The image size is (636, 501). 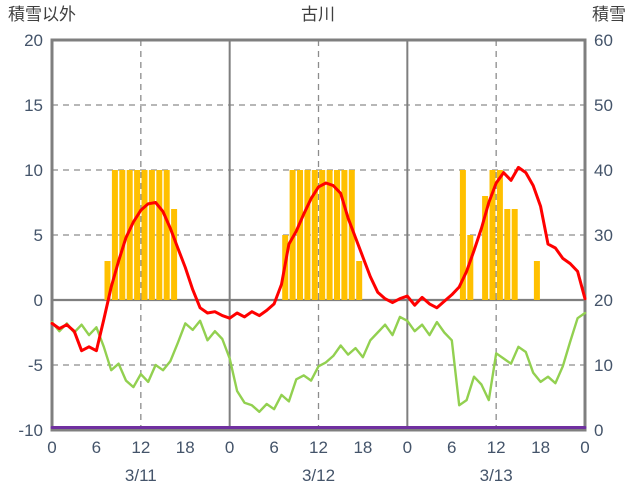 I want to click on right-axis-tick-labels: 60 50 40 30 20 10 0, so click(x=603, y=235).